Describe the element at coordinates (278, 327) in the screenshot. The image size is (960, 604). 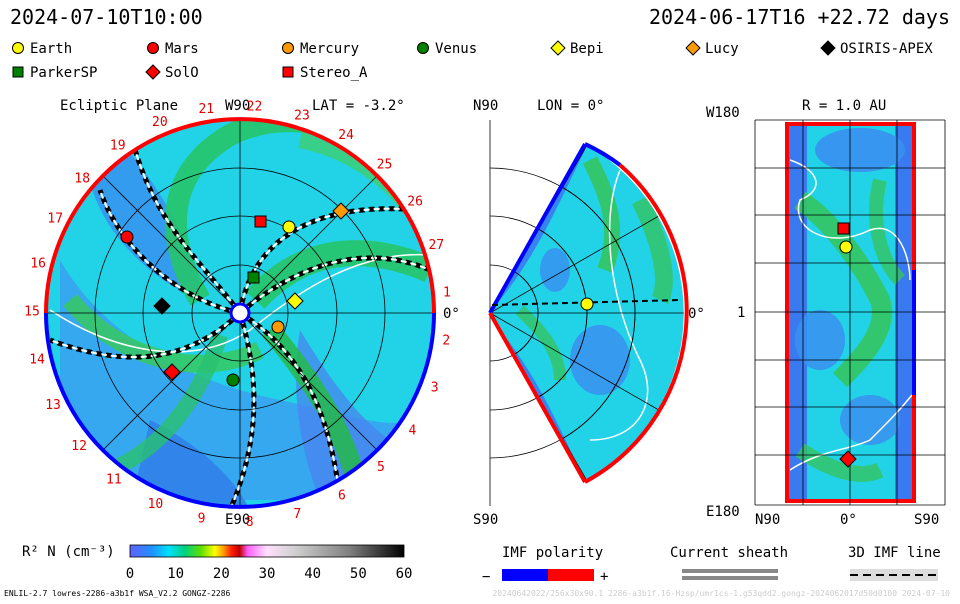
I see `mercury-marker` at that location.